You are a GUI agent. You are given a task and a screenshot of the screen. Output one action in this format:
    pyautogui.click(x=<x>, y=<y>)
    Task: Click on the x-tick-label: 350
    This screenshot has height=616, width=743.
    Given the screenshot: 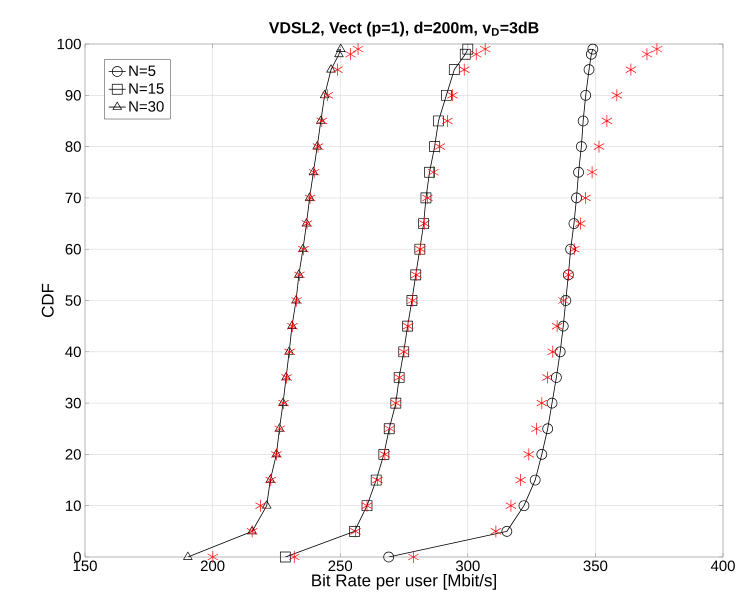 What is the action you would take?
    pyautogui.click(x=596, y=566)
    